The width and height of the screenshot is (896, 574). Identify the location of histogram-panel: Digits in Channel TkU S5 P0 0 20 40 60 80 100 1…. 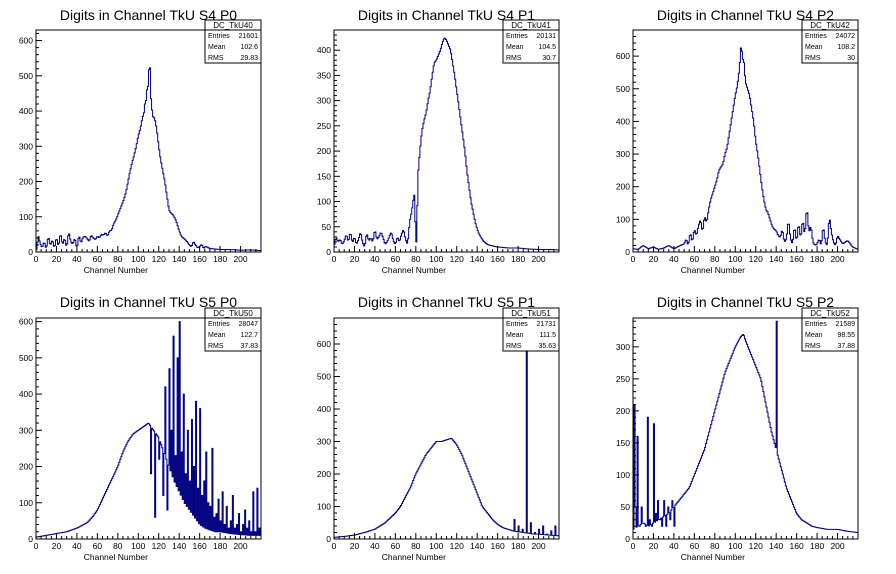
(140, 428).